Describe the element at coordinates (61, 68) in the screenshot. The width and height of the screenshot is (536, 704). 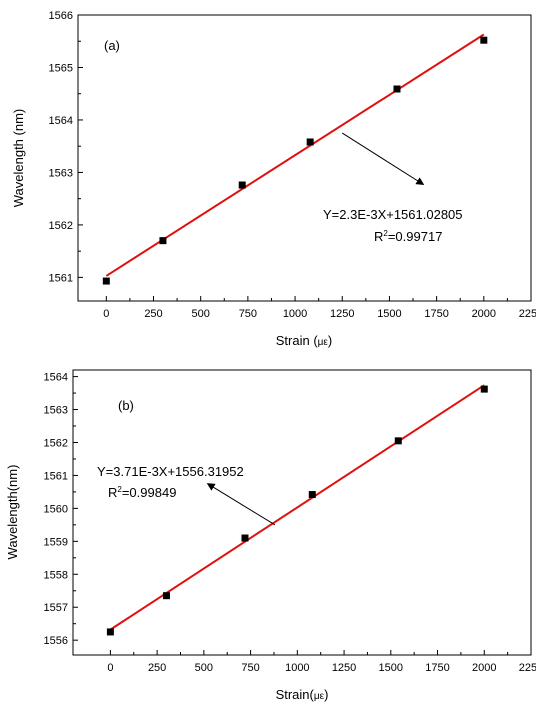
I see `y-tick-label: 1565` at that location.